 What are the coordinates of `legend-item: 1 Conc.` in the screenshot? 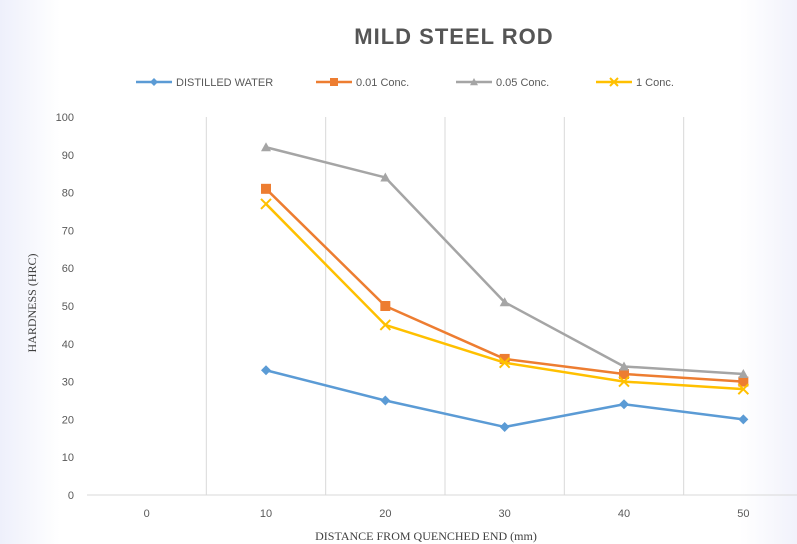 It's located at (635, 83).